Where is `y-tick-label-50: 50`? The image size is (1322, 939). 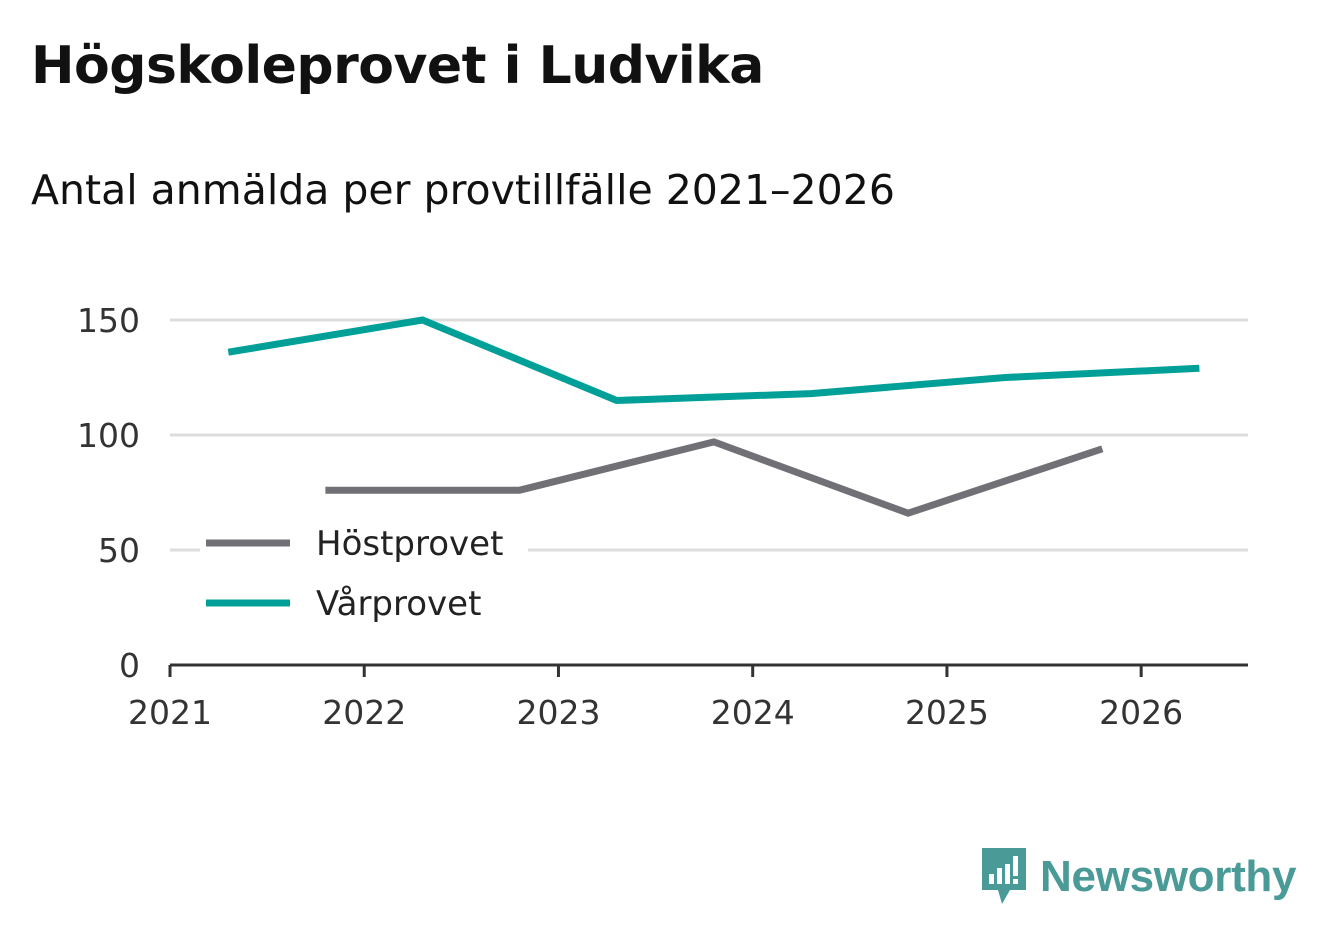 y-tick-label-50: 50 is located at coordinates (119, 550).